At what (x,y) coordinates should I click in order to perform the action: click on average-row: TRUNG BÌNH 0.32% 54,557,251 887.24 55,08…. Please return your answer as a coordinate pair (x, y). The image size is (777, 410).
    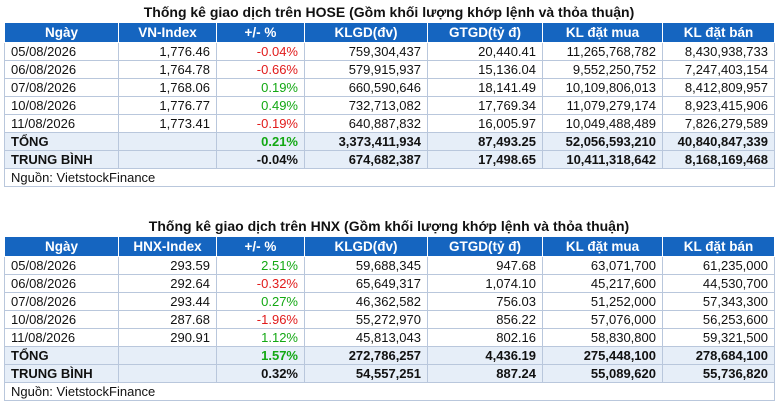
    Looking at the image, I should click on (389, 373).